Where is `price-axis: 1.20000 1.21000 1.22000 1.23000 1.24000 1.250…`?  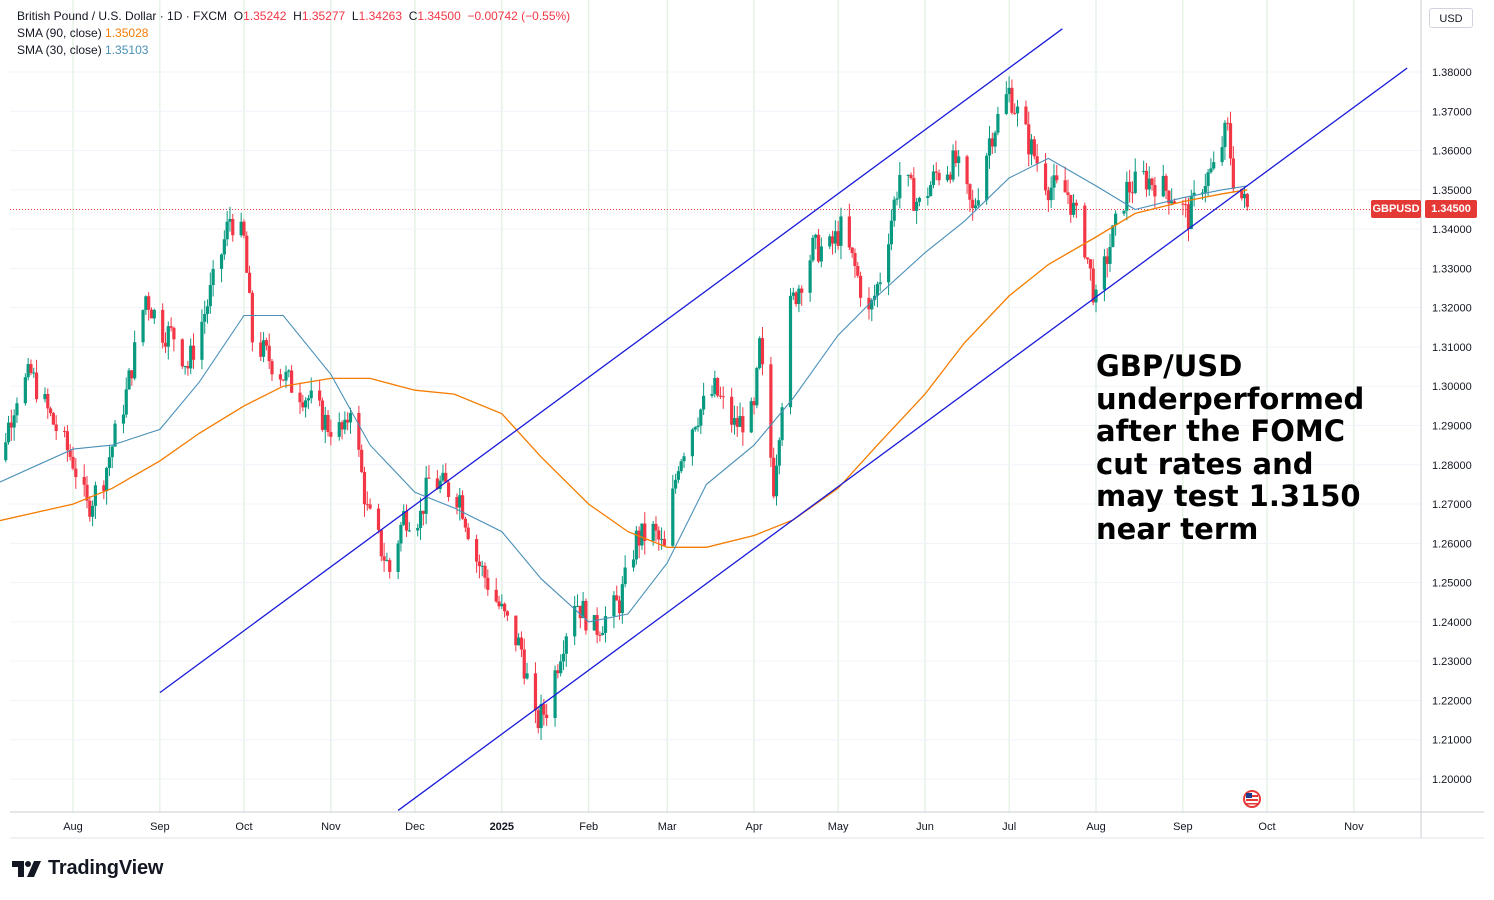
price-axis: 1.20000 1.21000 1.22000 1.23000 1.24000 1.250… is located at coordinates (1452, 426).